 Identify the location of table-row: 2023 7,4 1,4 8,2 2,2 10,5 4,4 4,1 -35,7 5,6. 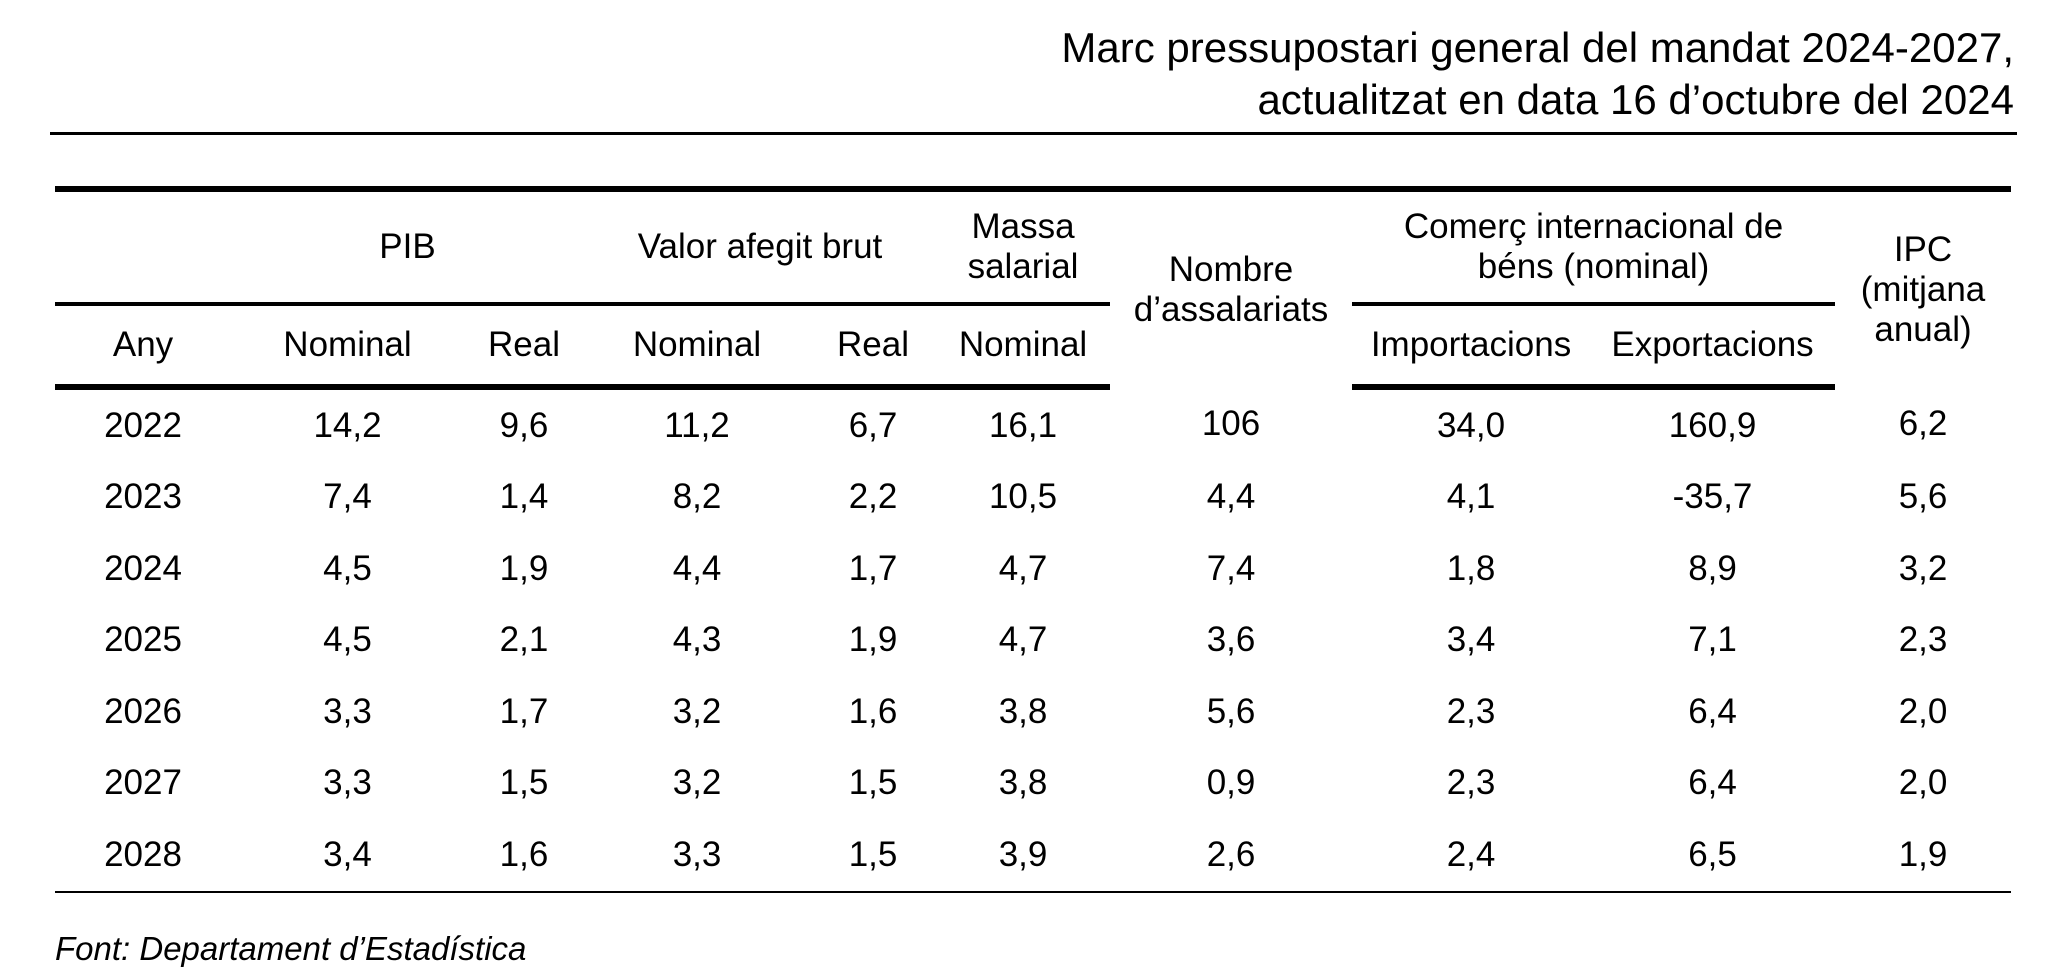
(1033, 498).